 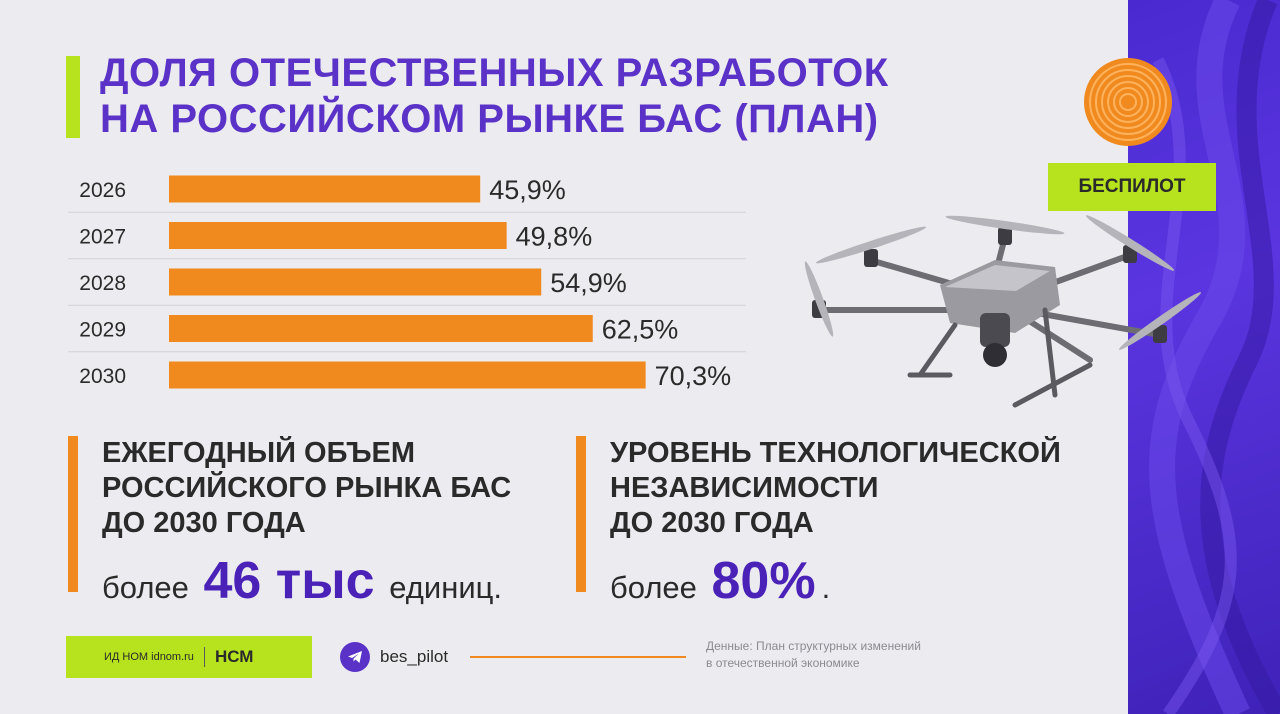 I want to click on stat-heading-line: РОССИЙСКОГО РЫНКА БАС, so click(x=307, y=488).